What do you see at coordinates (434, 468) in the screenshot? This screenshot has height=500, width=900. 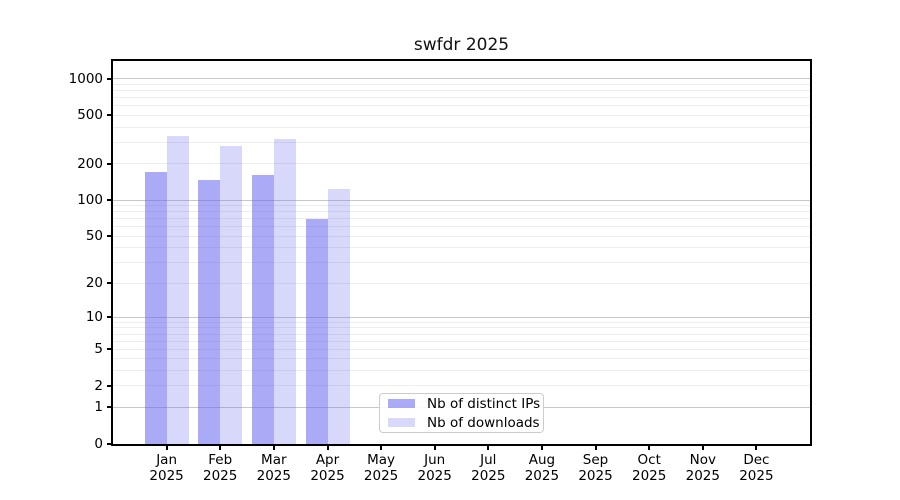 I see `x-tick-label: Jun 2025` at bounding box center [434, 468].